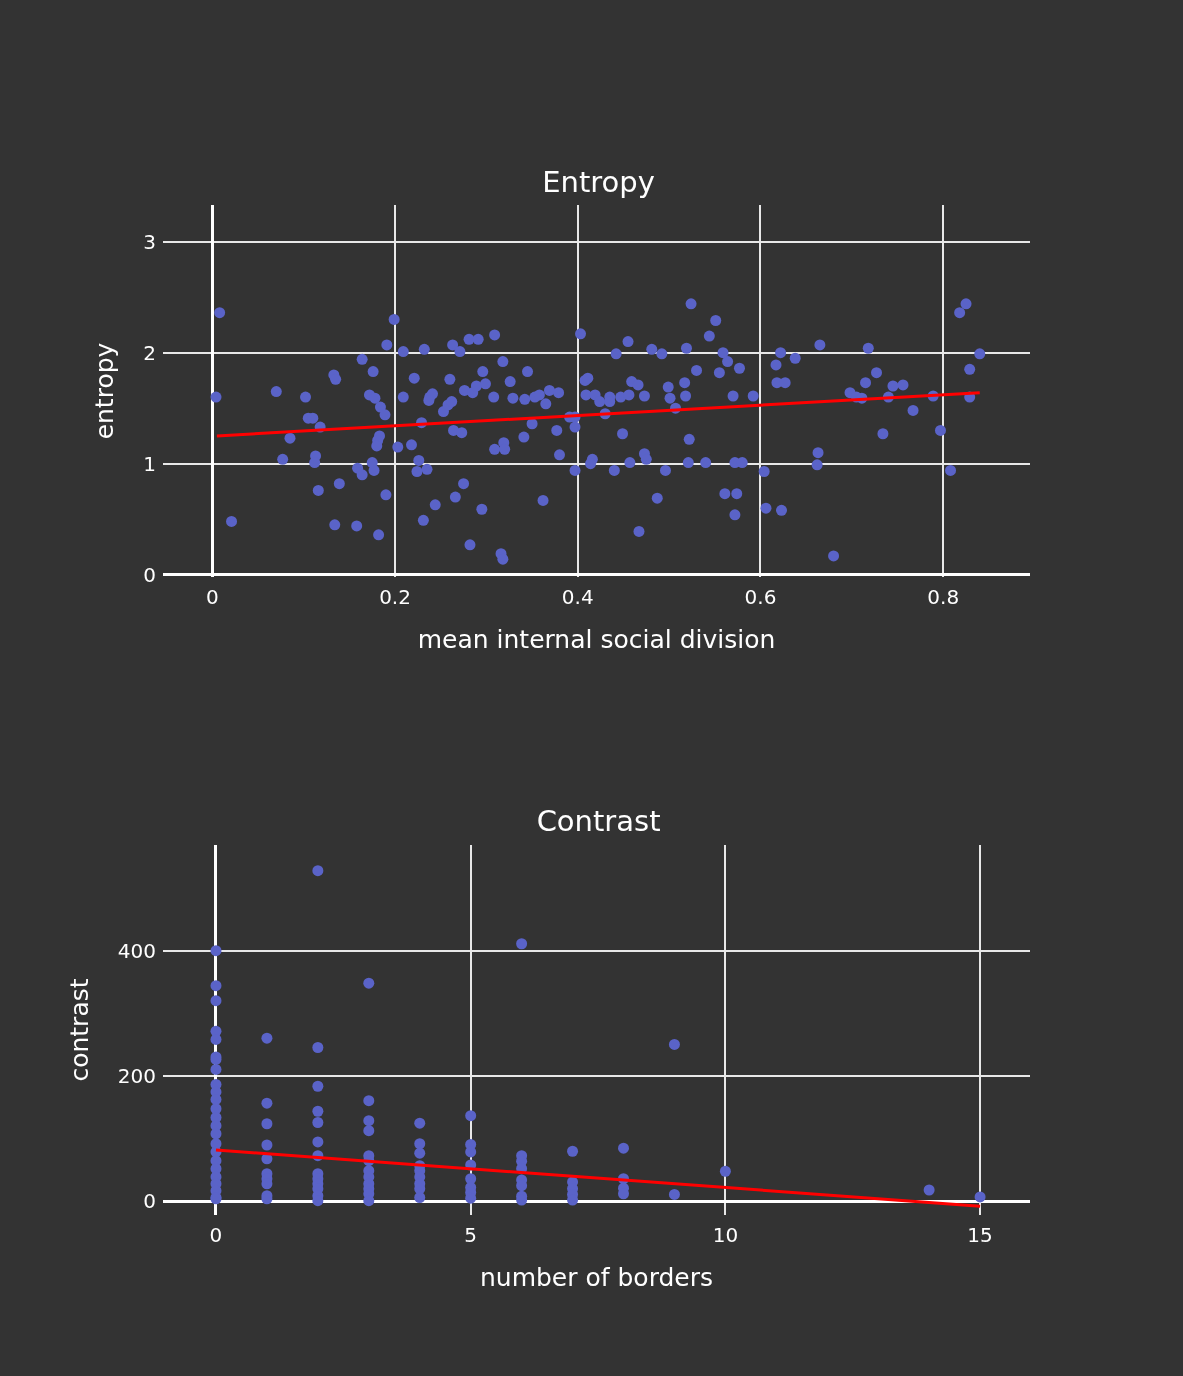 This screenshot has height=1376, width=1183. Describe the element at coordinates (395, 597) in the screenshot. I see `x-tick-label: 0.2` at that location.